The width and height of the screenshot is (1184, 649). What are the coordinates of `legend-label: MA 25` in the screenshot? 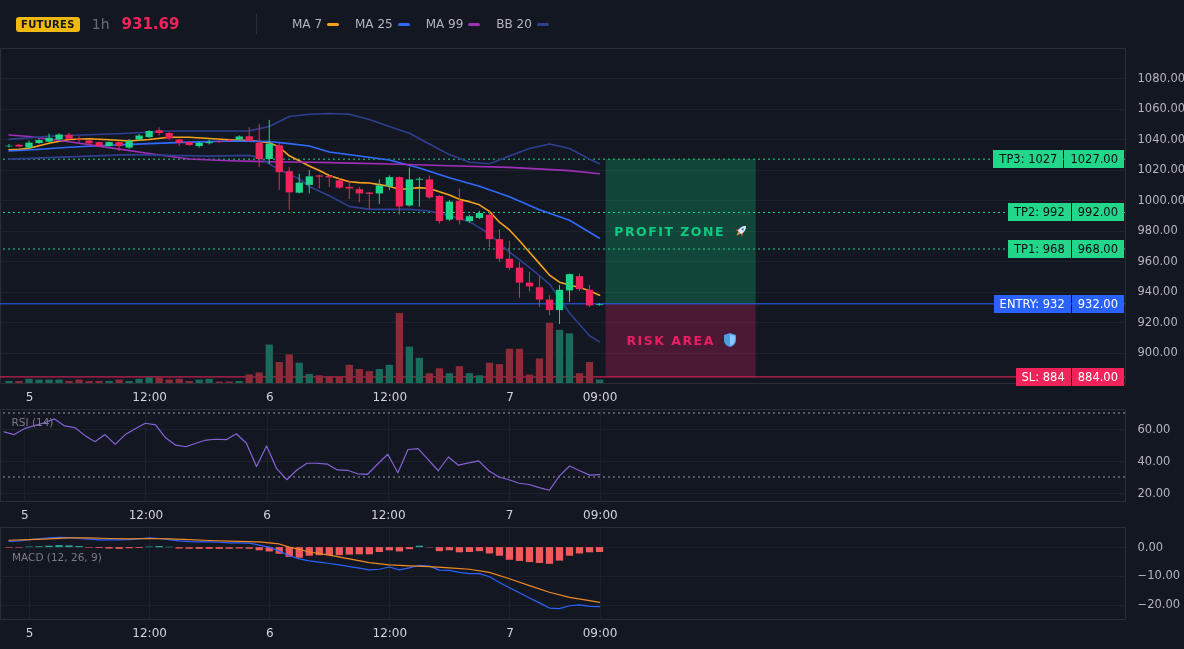 It's located at (374, 24).